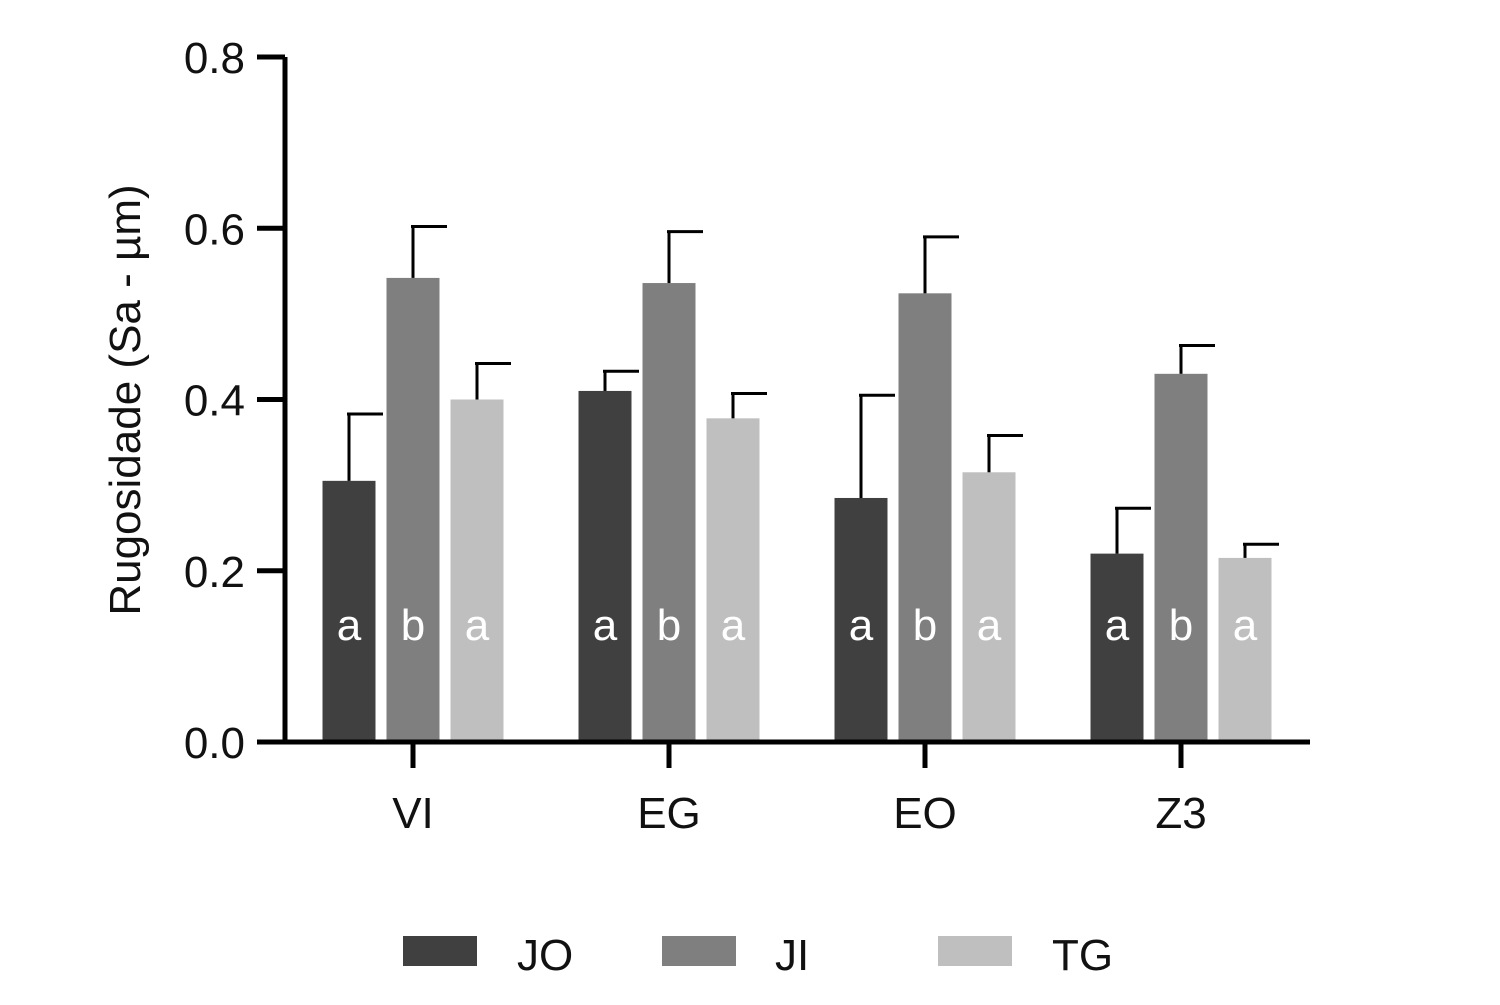 Image resolution: width=1500 pixels, height=1005 pixels. Describe the element at coordinates (214, 743) in the screenshot. I see `y-tick-label: 0.0` at that location.